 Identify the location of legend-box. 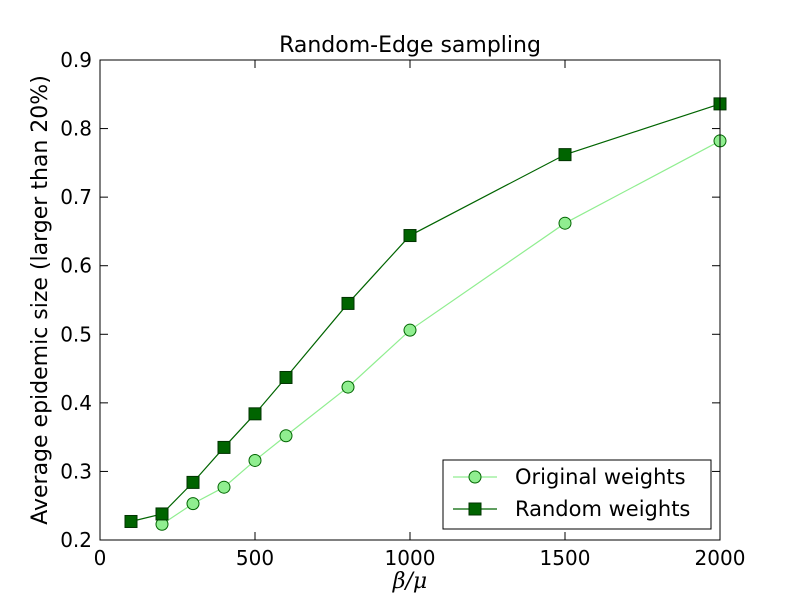
(577, 494).